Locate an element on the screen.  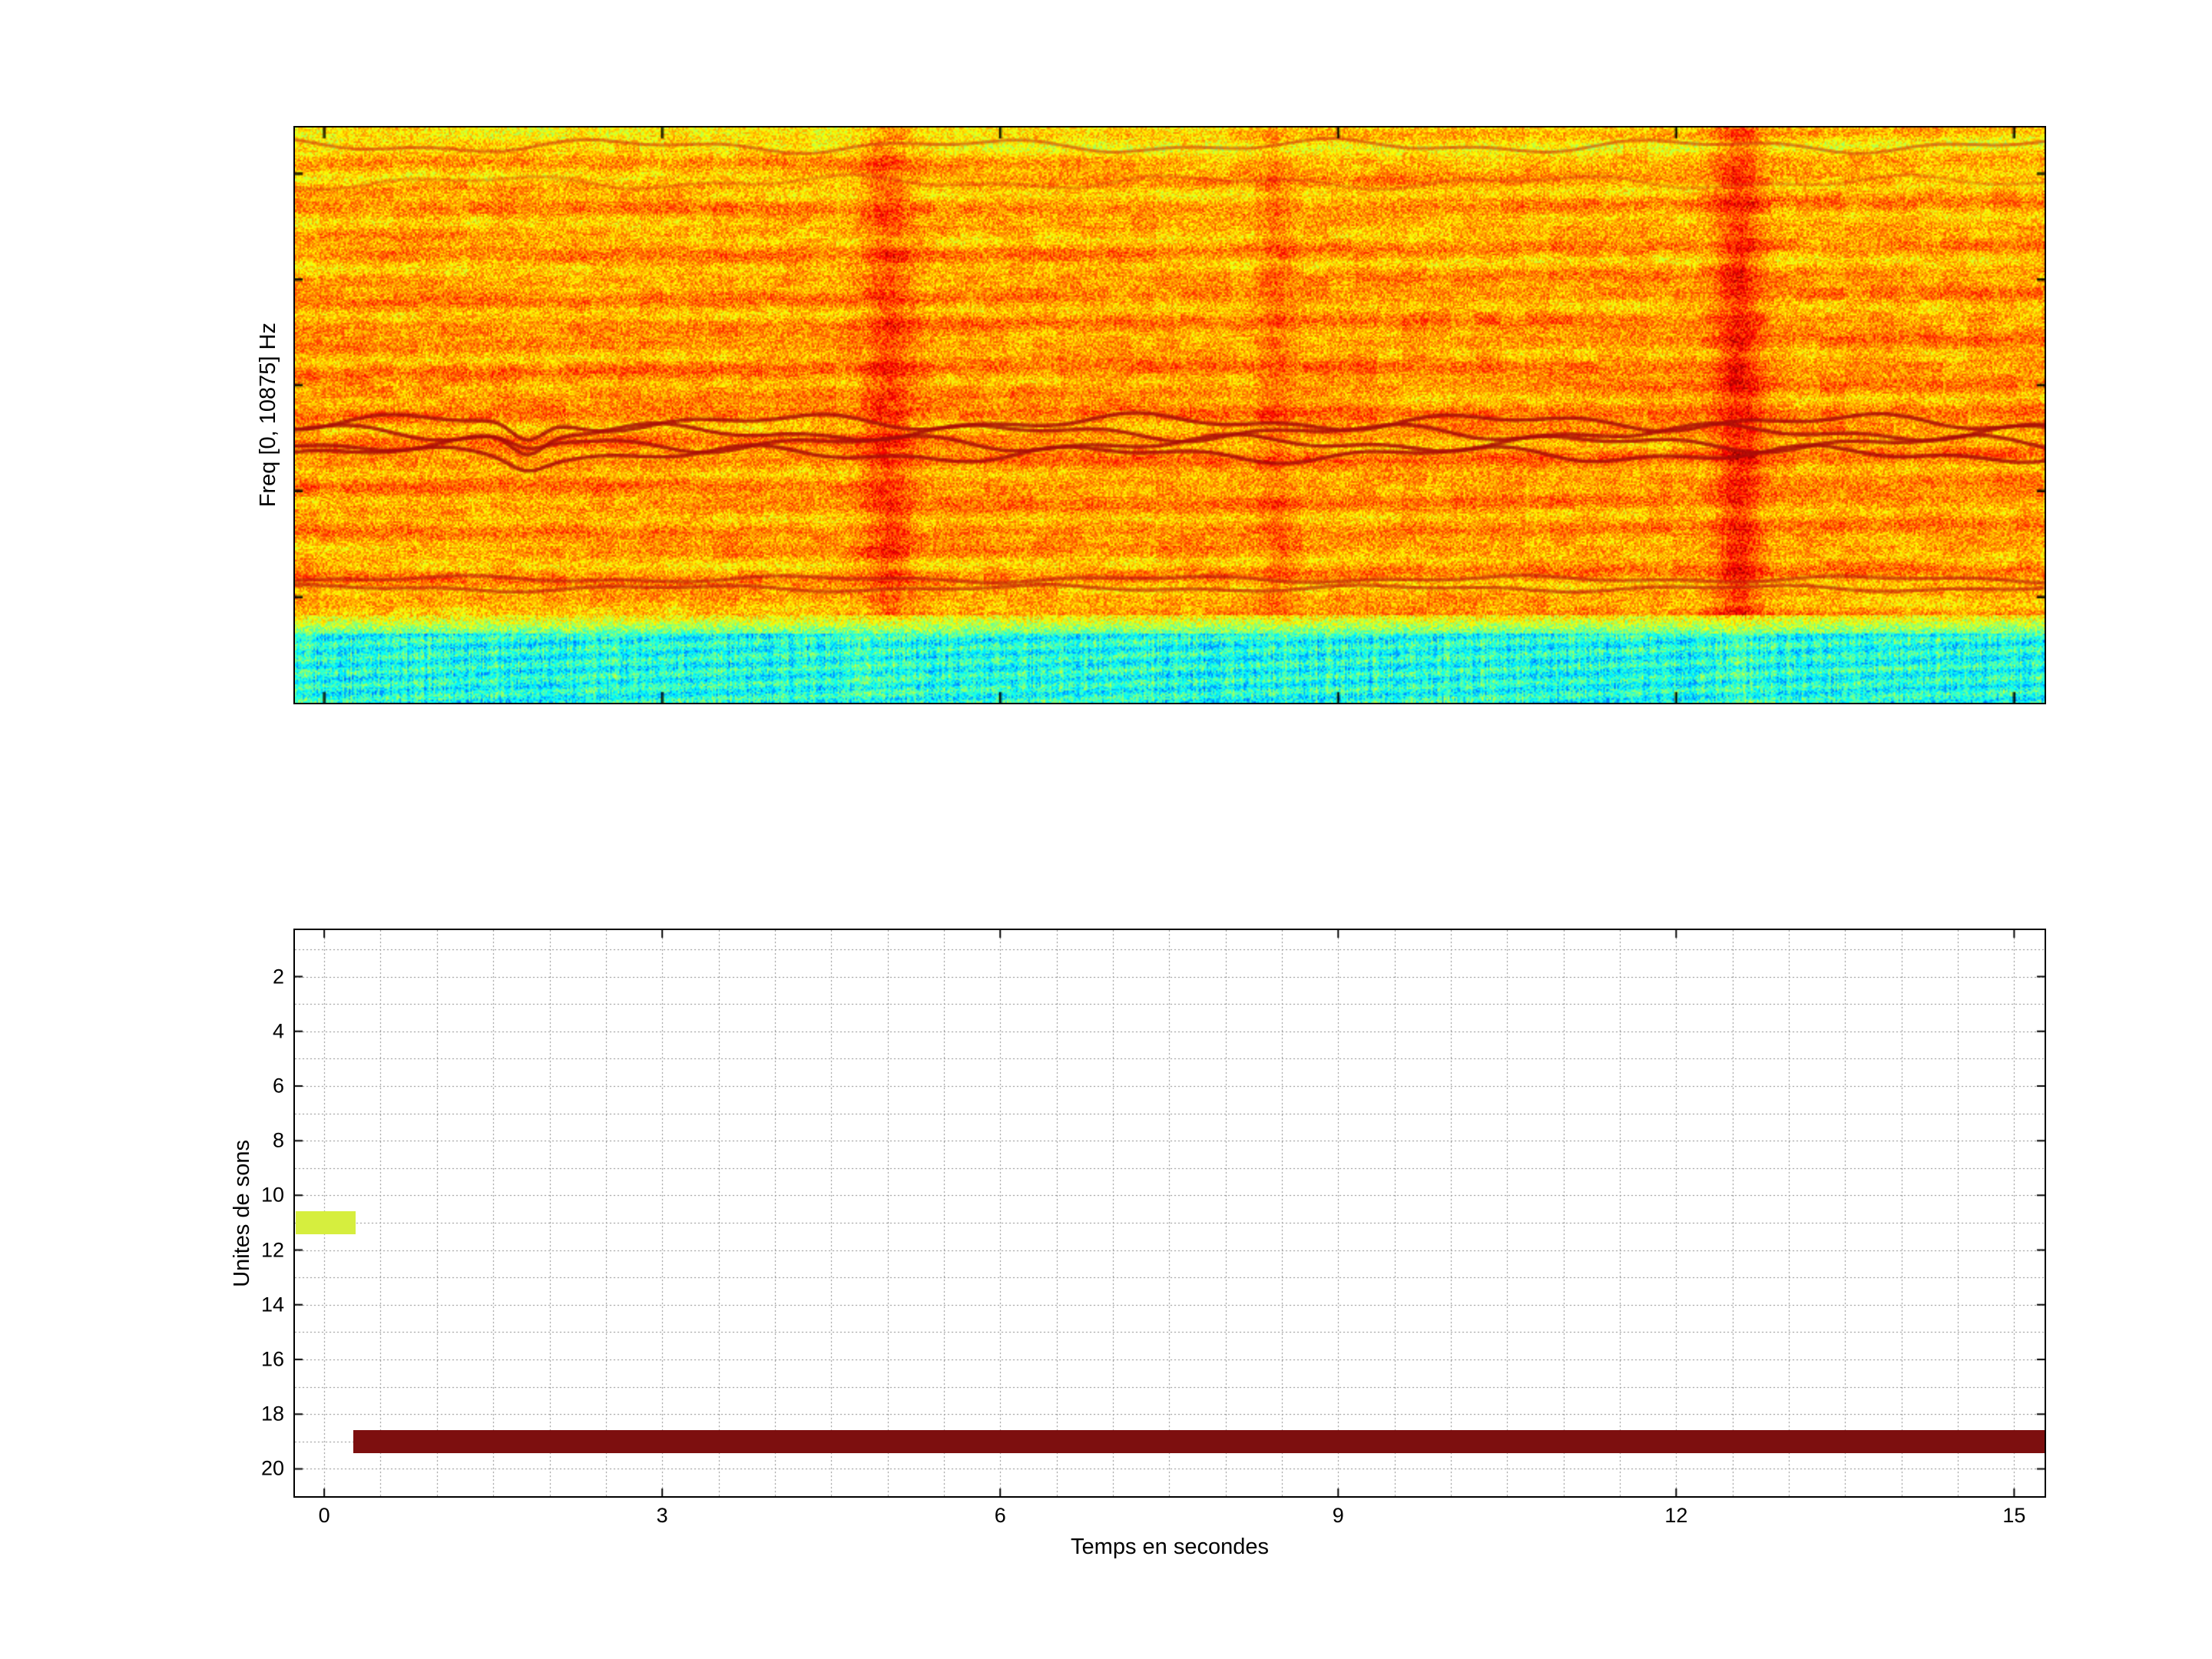
y-tick-labels: 2 4 6 8 10 12 14 16 18 20 is located at coordinates (234, 1213).